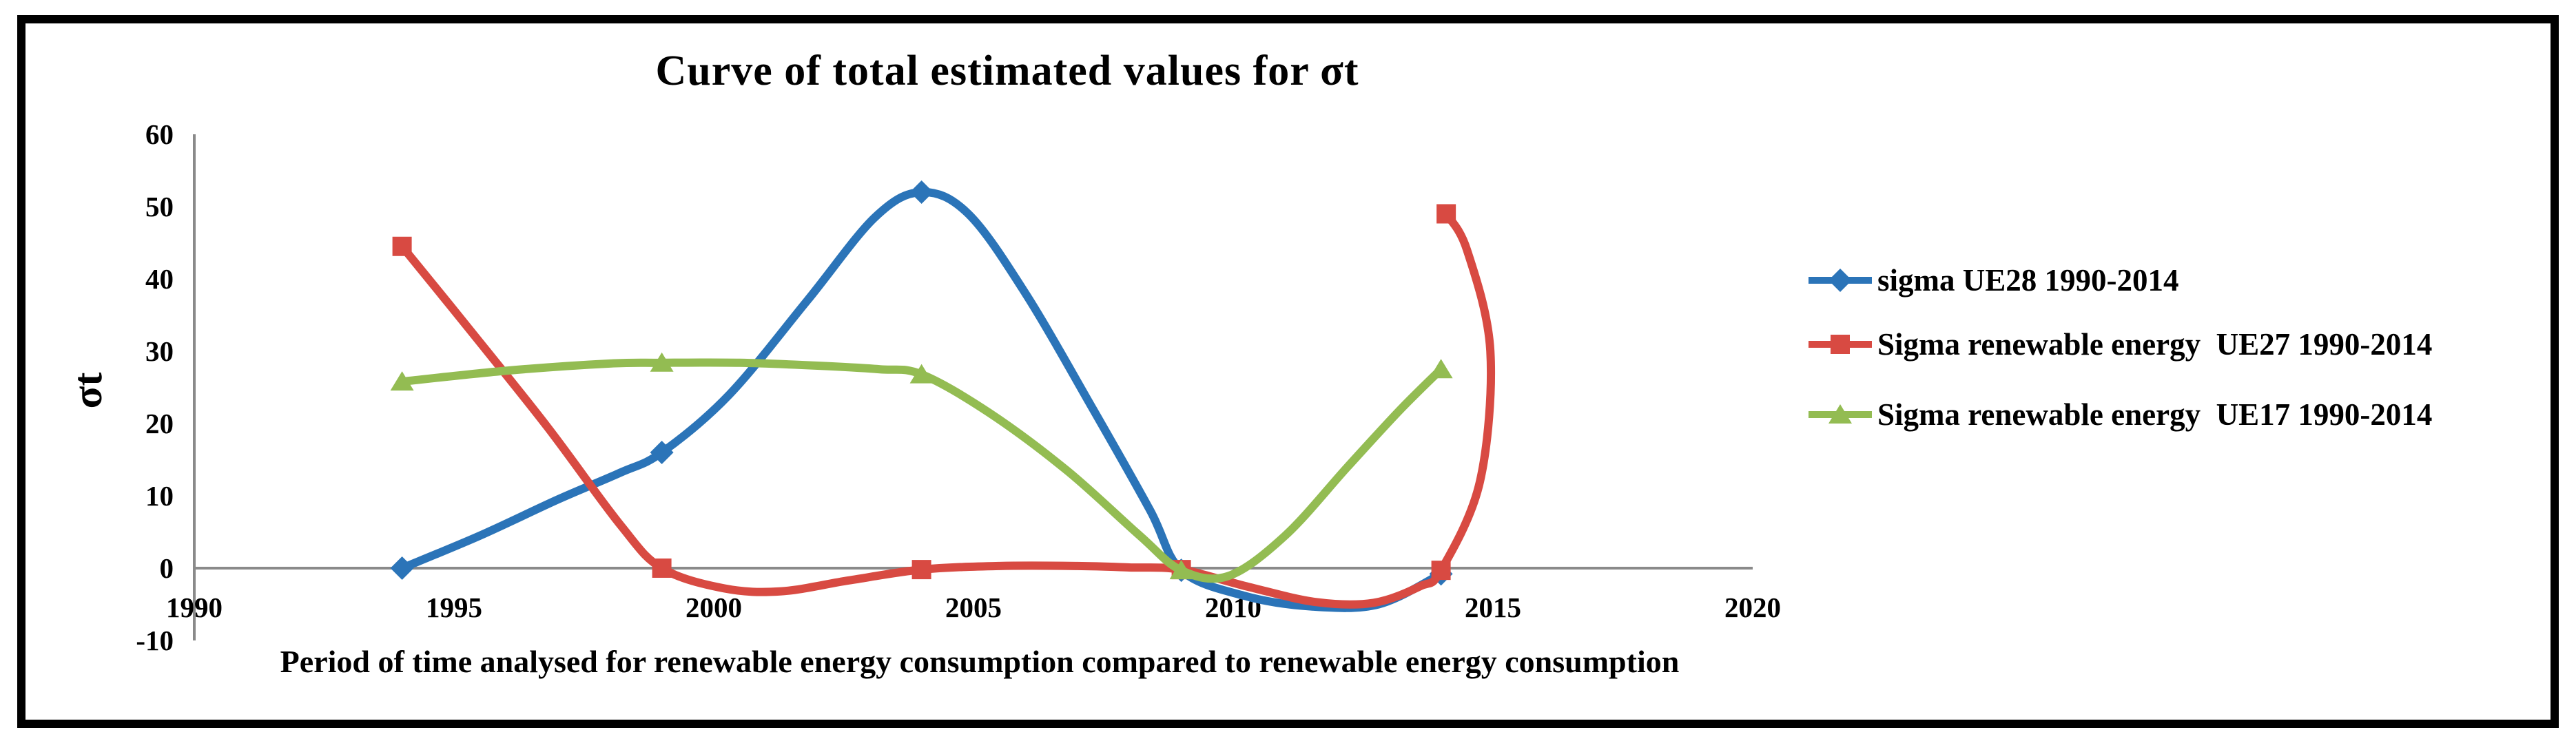 The width and height of the screenshot is (2576, 741). Describe the element at coordinates (1752, 607) in the screenshot. I see `x-tick-label: 2020` at that location.